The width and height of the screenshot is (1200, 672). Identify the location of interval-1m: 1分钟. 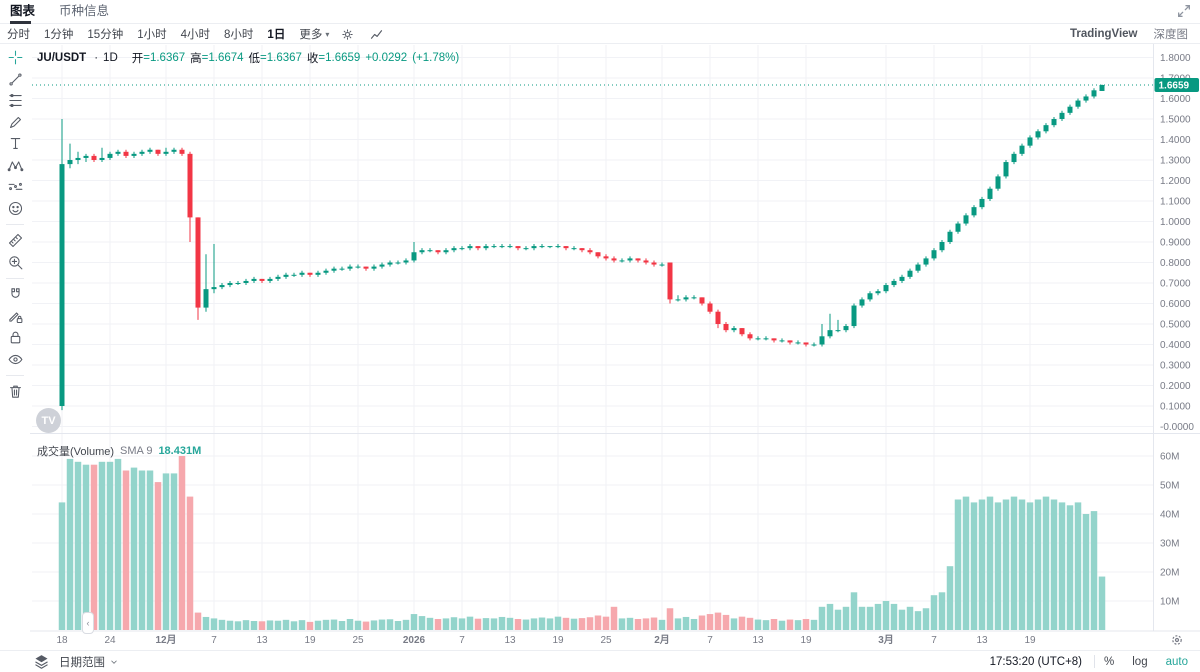
(59, 35).